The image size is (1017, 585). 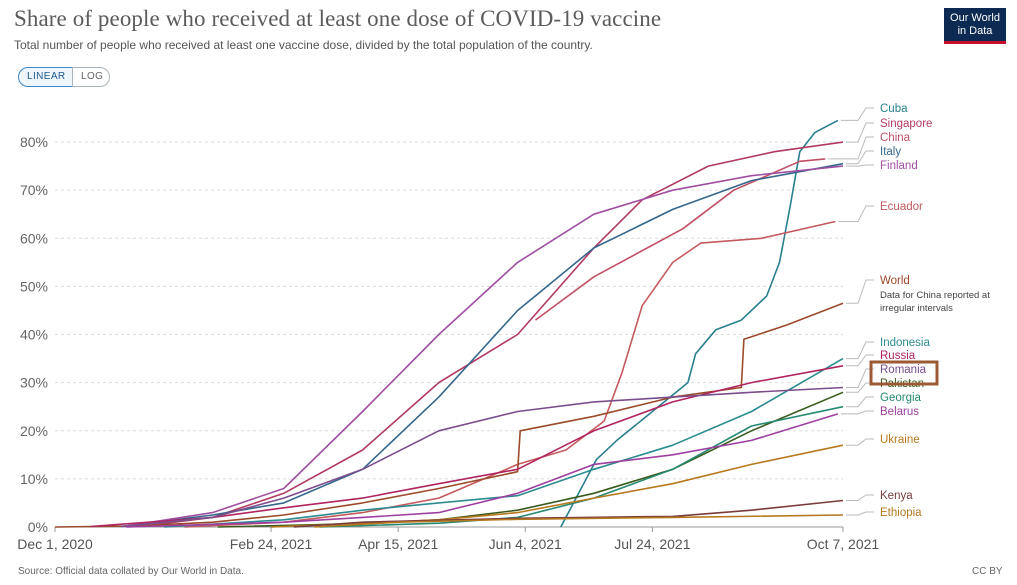 I want to click on owid-logo: Our World in Data, so click(x=975, y=26).